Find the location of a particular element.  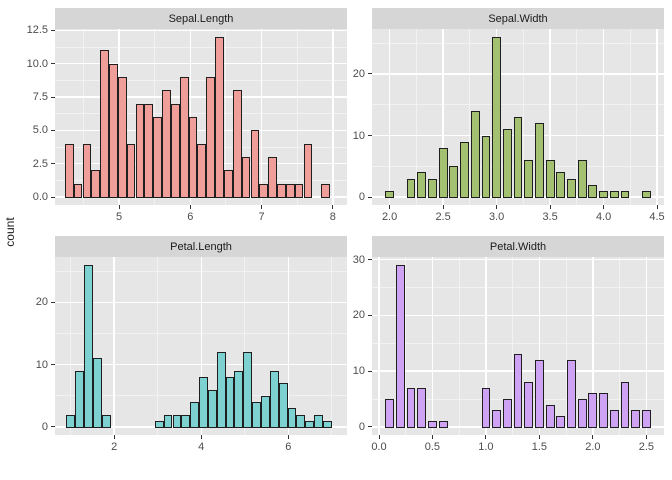

facet-strip-petal-width: Petal.Width is located at coordinates (518, 246).